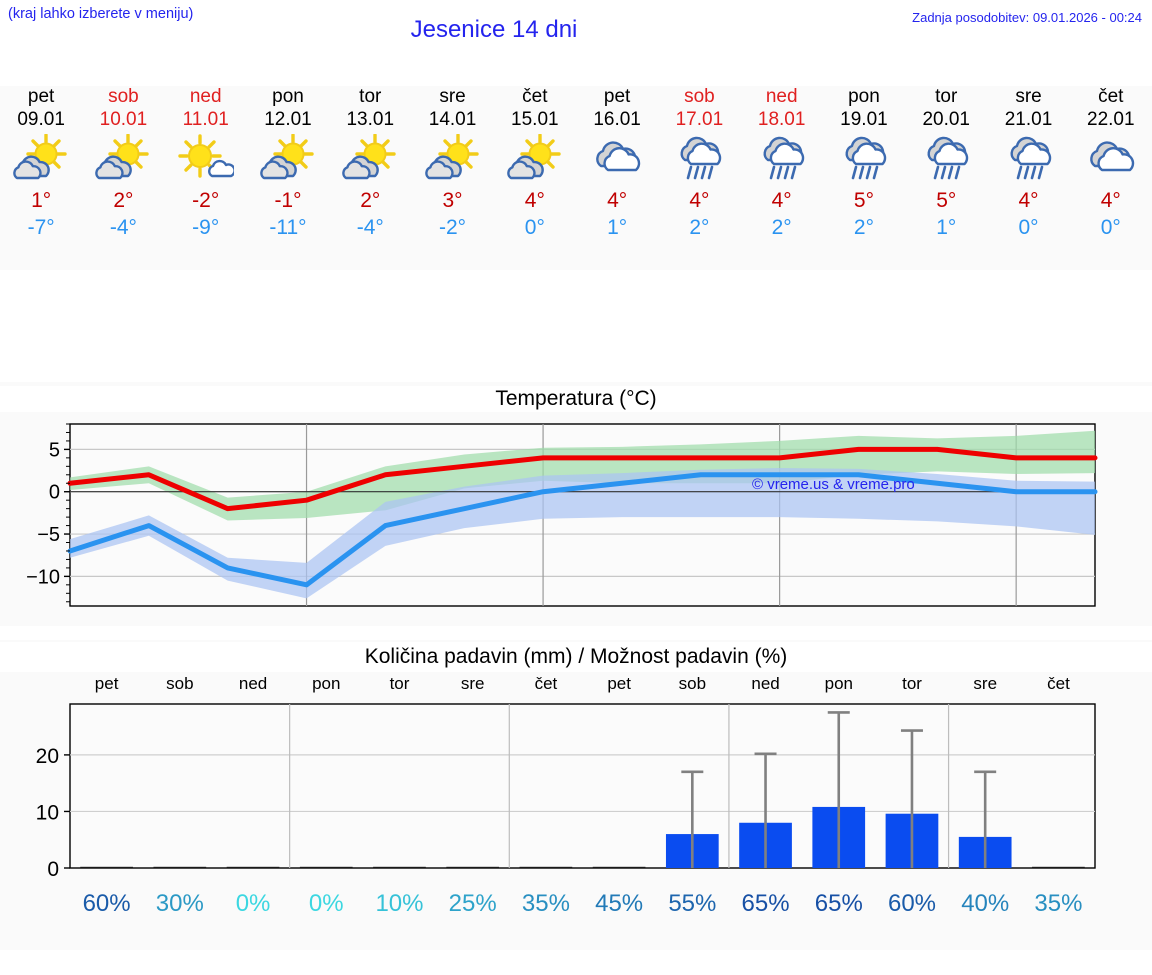  I want to click on forecast-day-column: sre 14.01 3° -2°, so click(452, 178).